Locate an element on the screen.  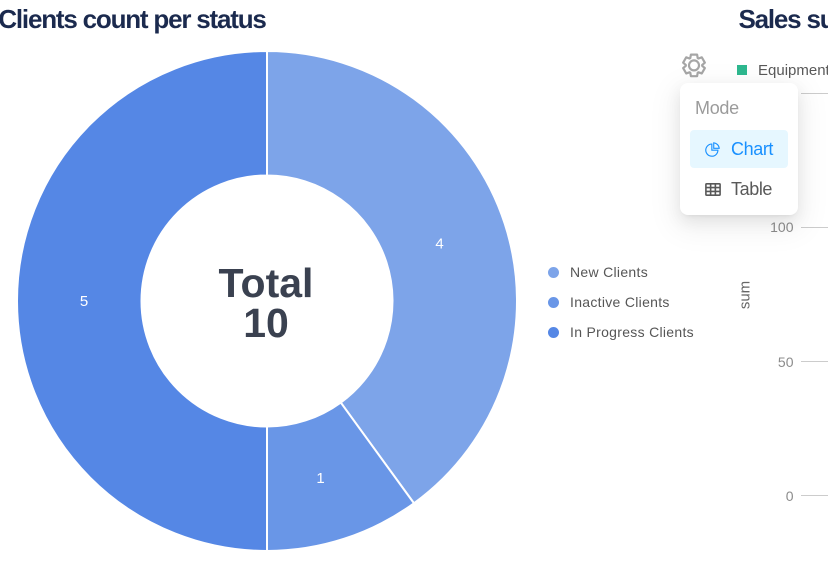
svg-text: 4 is located at coordinates (439, 244).